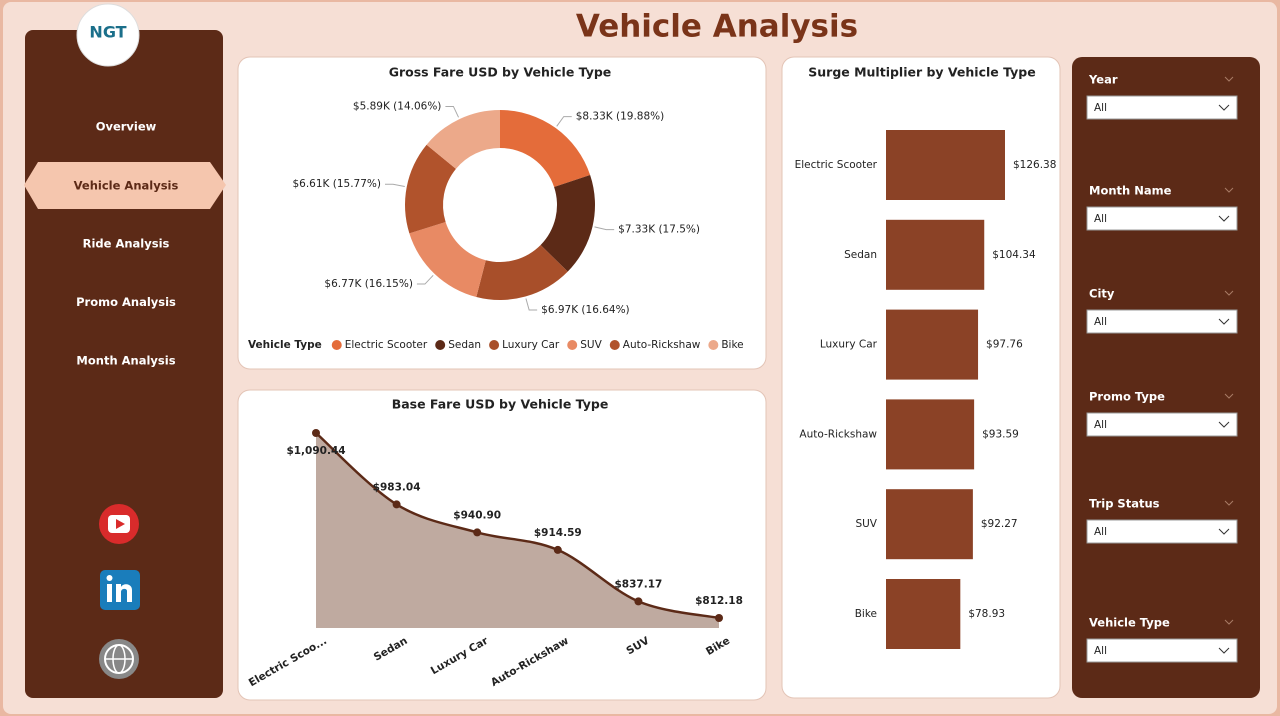  What do you see at coordinates (397, 106) in the screenshot?
I see `data-label: $5.89K (14.06%)` at bounding box center [397, 106].